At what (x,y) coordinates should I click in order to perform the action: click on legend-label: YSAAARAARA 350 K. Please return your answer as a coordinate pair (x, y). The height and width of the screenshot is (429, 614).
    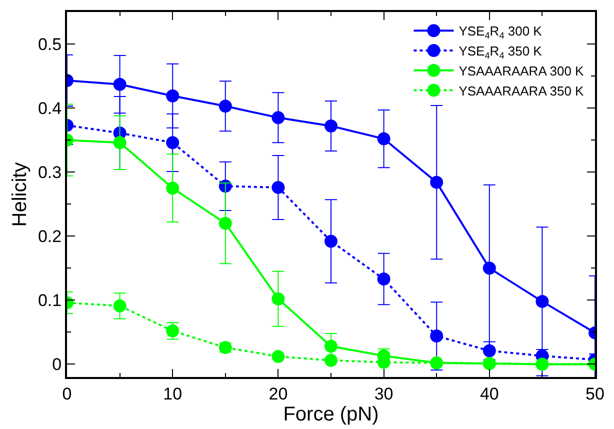
    Looking at the image, I should click on (521, 90).